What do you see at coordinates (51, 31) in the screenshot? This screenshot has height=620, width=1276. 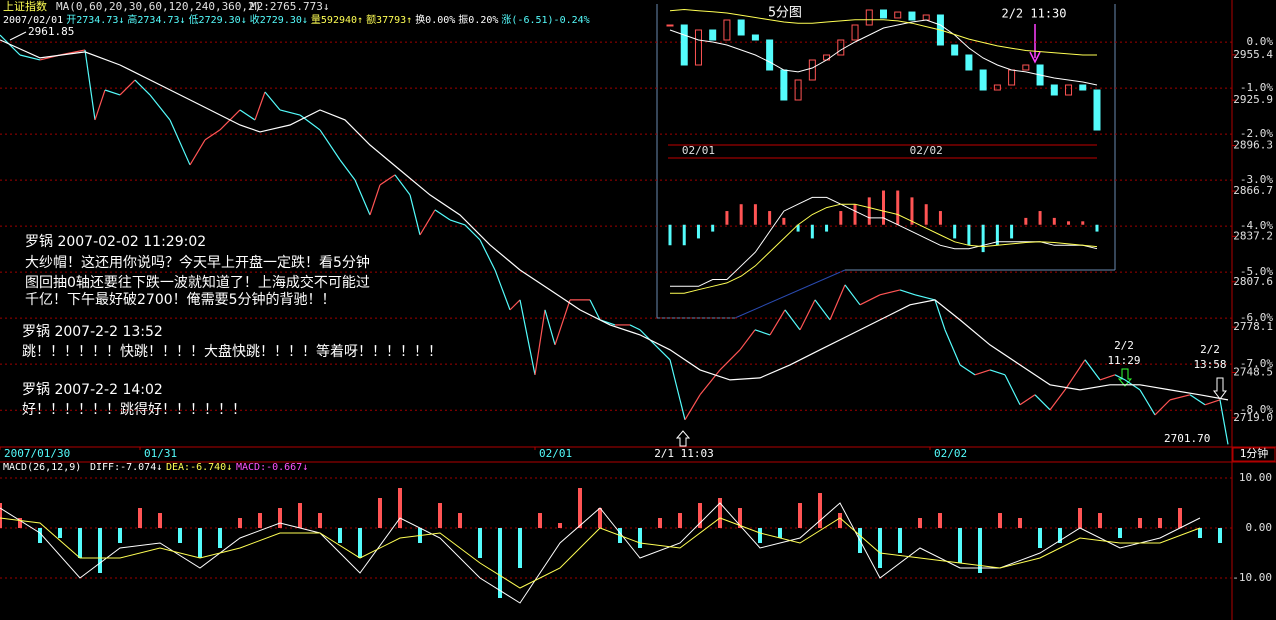 I see `annotation: 2961.85` at bounding box center [51, 31].